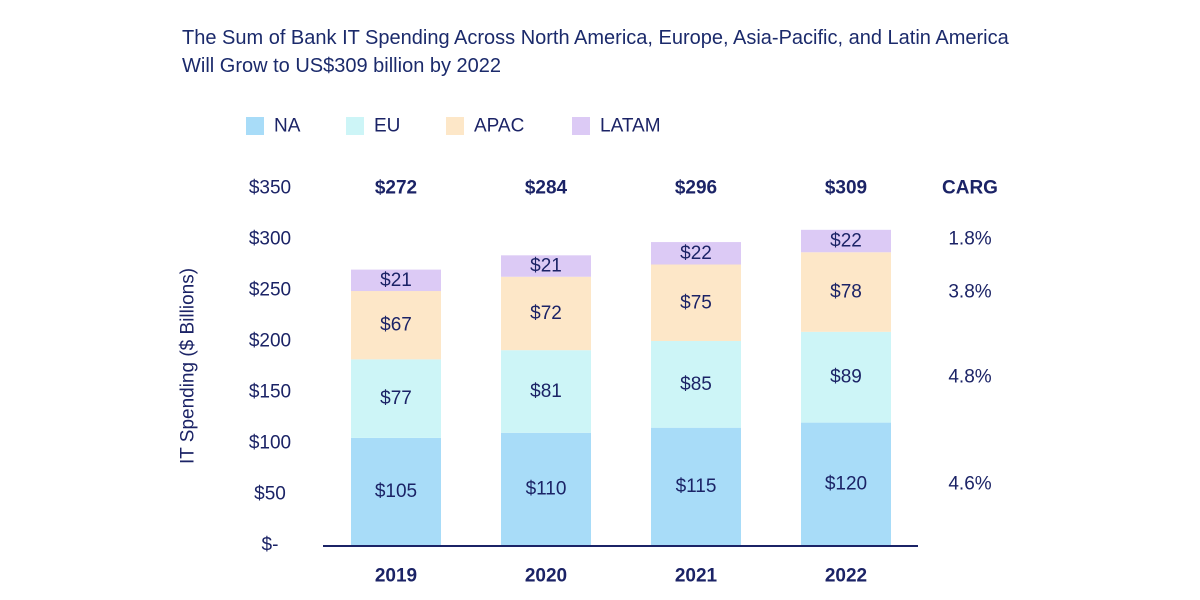 The width and height of the screenshot is (1200, 600). I want to click on bar-segment-latam-2021, so click(696, 253).